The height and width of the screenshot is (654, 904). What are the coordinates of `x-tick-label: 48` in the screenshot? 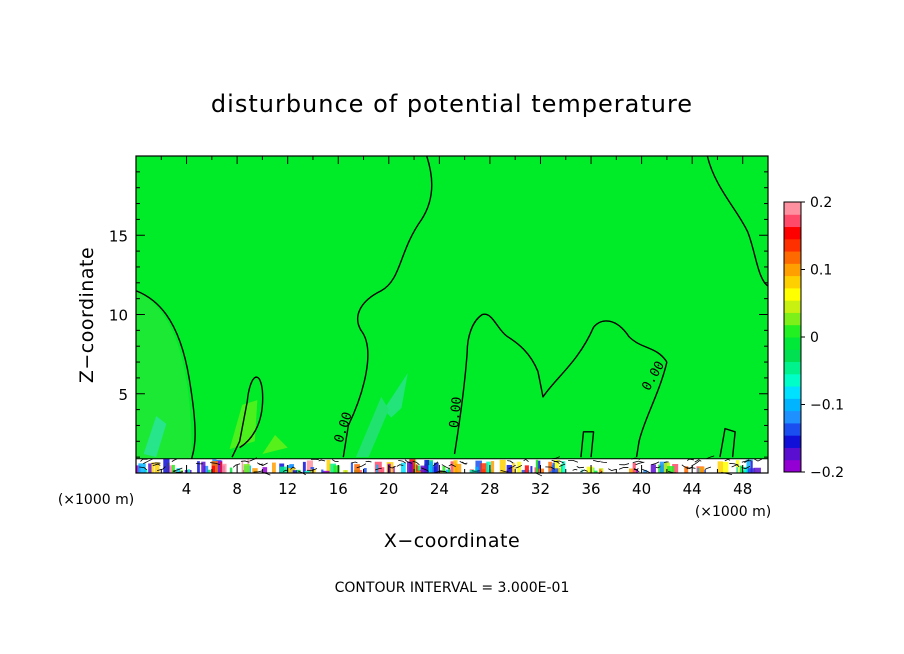 It's located at (742, 489).